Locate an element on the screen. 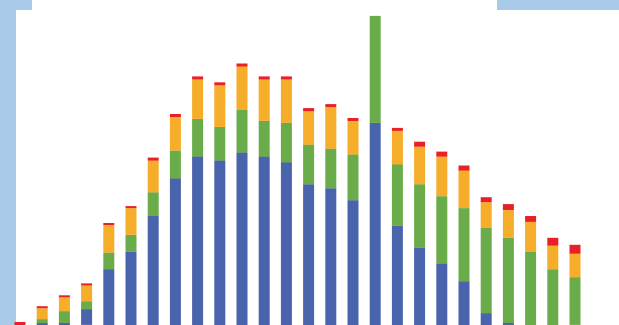  window-edge-top-left is located at coordinates (16, 5).